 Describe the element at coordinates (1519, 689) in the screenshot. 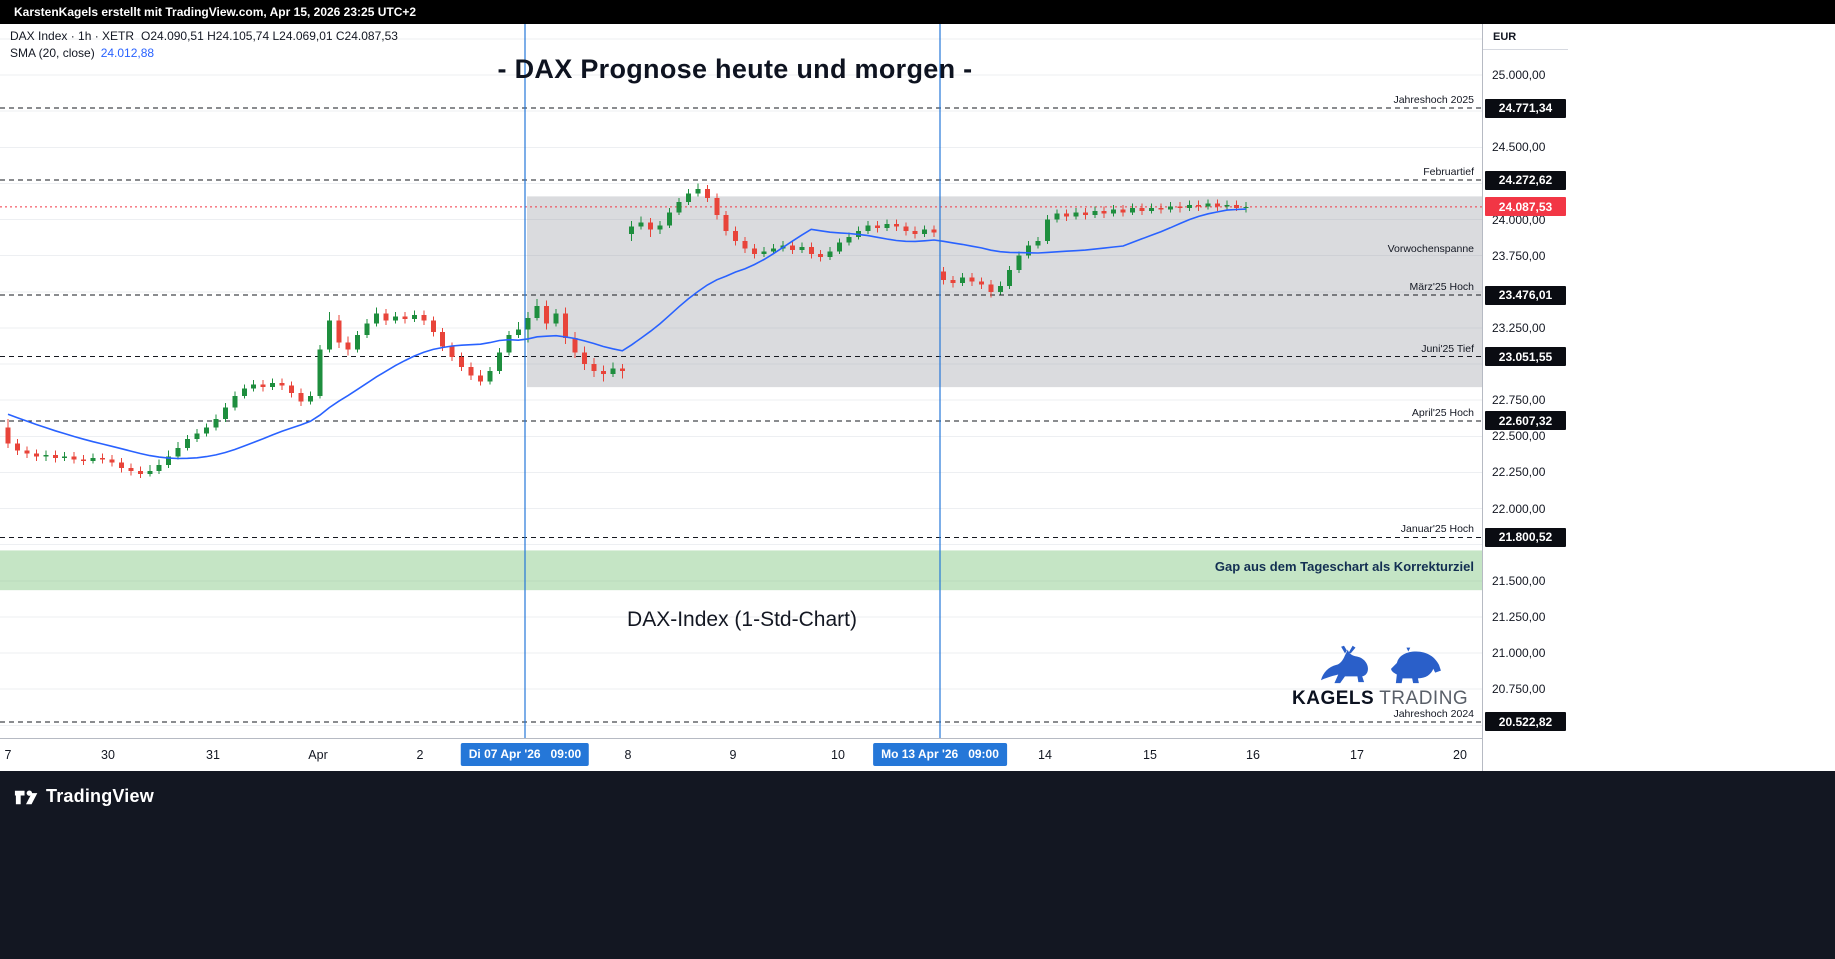

I see `price-tick: 20.750,00` at that location.